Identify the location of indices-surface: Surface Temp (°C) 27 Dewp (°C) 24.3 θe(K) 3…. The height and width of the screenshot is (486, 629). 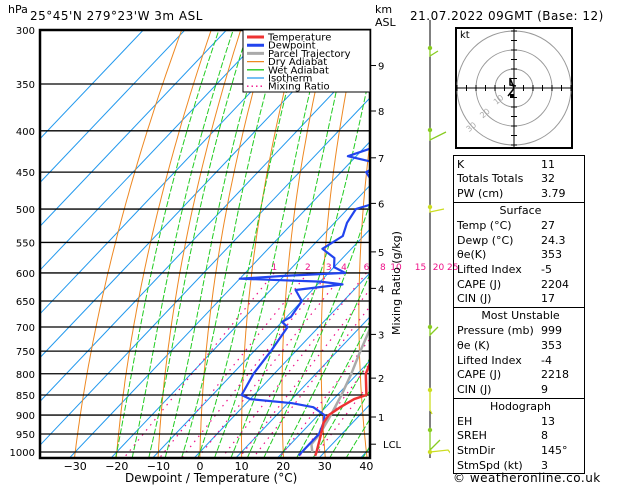
(519, 254).